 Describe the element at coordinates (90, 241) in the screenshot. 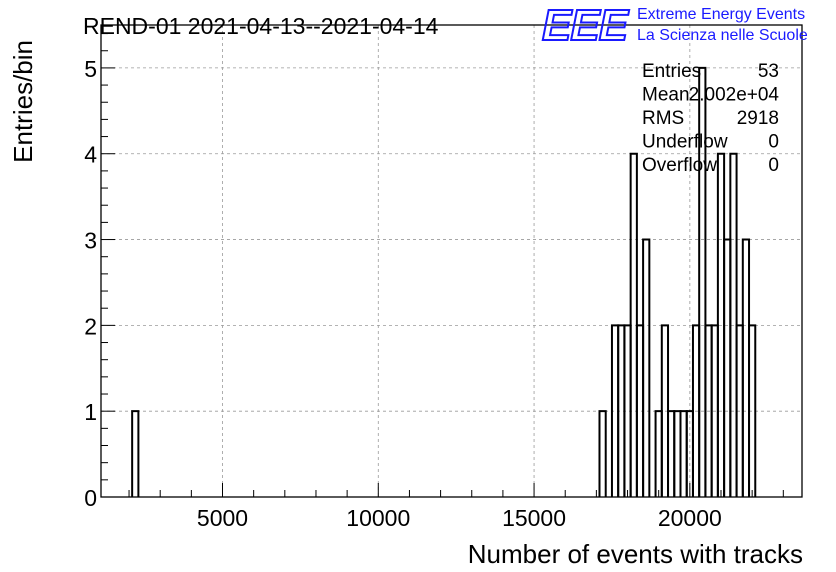

I see `y-tick-label: 3` at that location.